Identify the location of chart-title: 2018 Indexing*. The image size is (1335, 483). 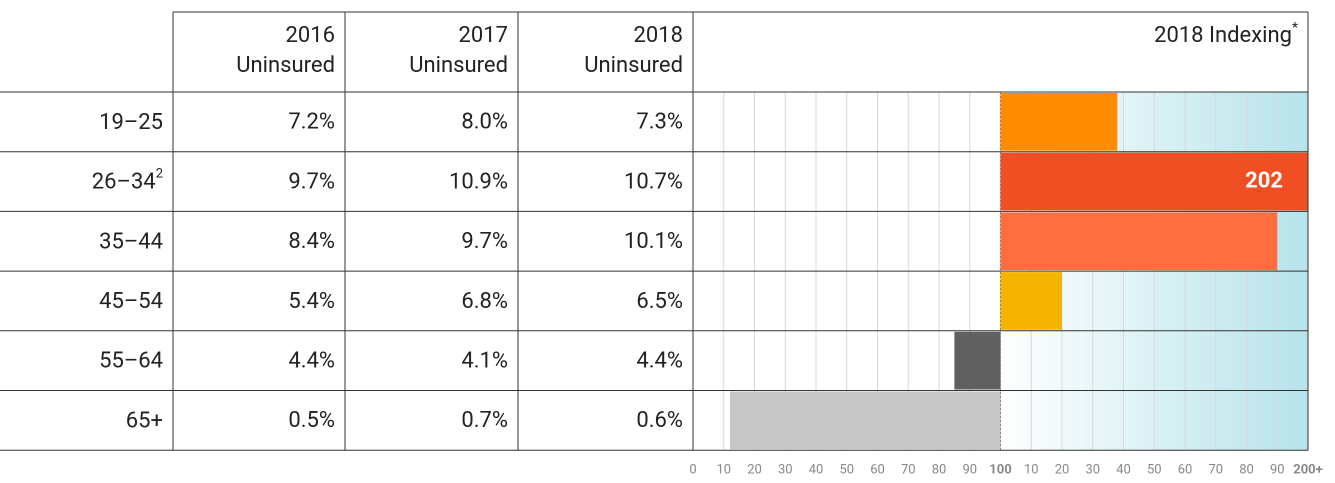
(1226, 34).